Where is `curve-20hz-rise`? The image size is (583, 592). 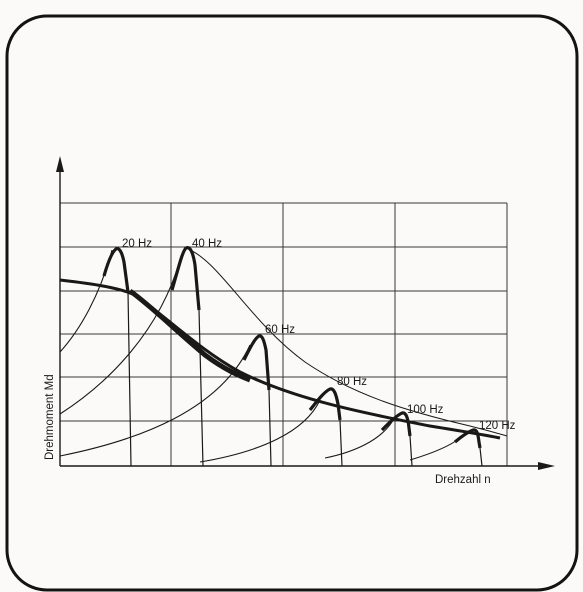
curve-20hz-rise is located at coordinates (86, 301).